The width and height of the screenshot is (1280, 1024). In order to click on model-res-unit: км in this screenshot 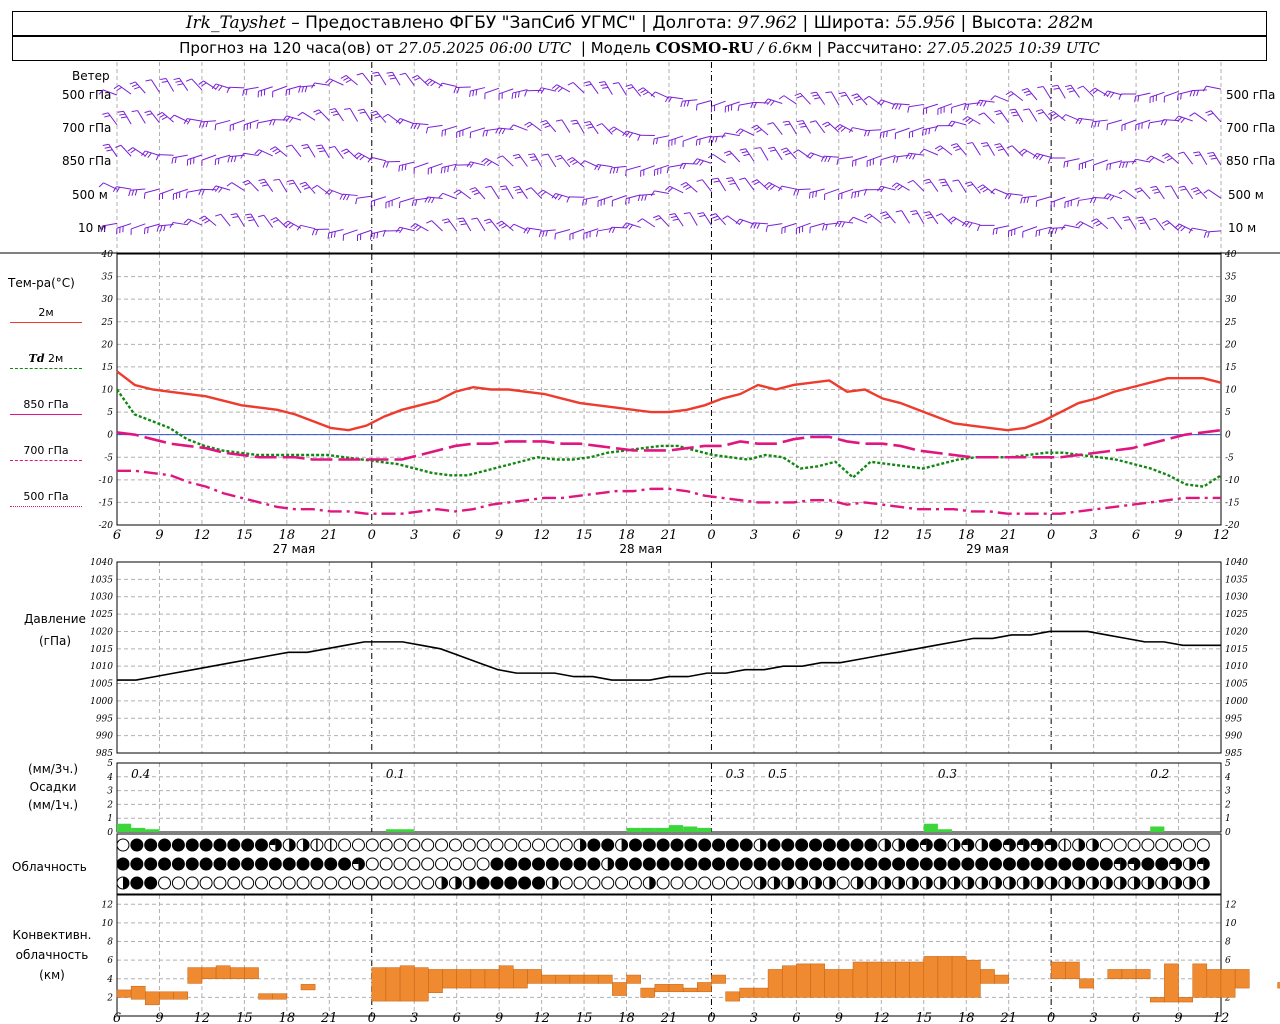, I will do `click(802, 48)`.